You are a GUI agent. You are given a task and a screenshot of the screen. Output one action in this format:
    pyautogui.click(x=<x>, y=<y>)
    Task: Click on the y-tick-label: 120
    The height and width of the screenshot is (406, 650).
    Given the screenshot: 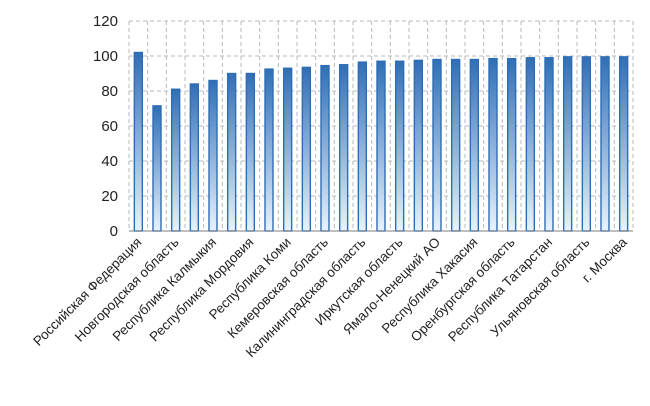 What is the action you would take?
    pyautogui.click(x=105, y=21)
    